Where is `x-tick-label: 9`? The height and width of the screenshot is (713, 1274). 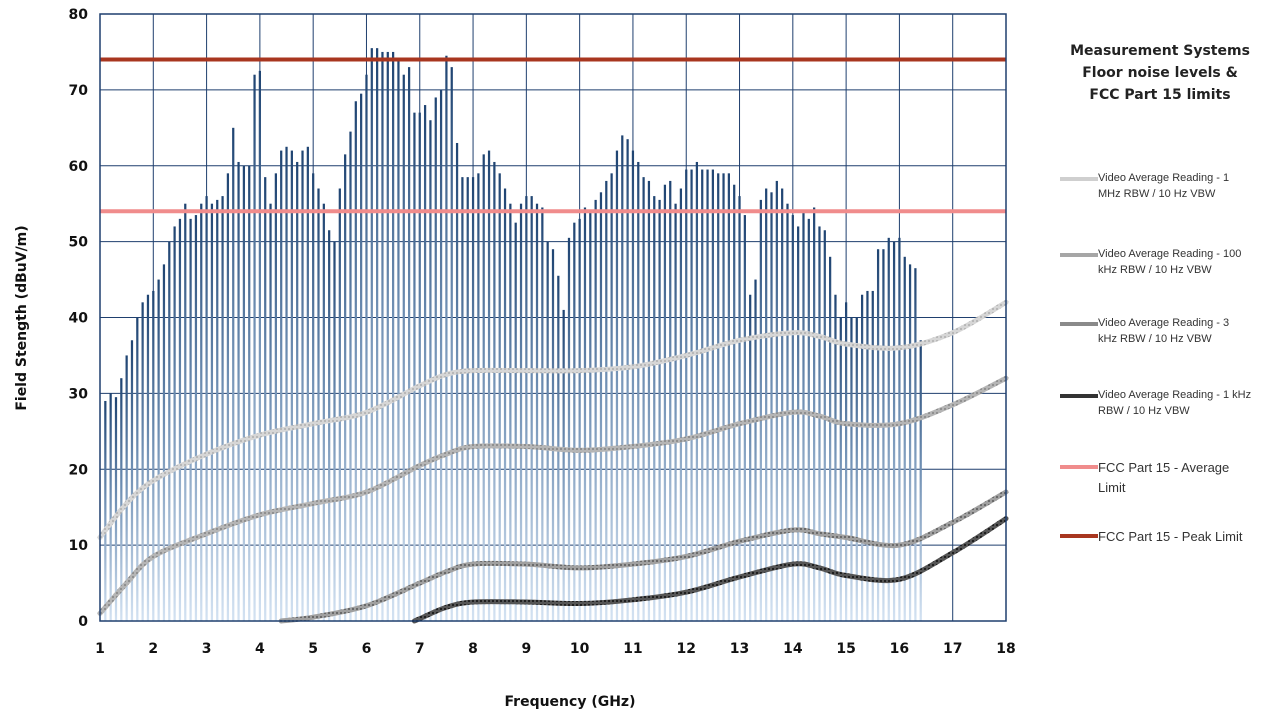 x-tick-label: 9 is located at coordinates (526, 649).